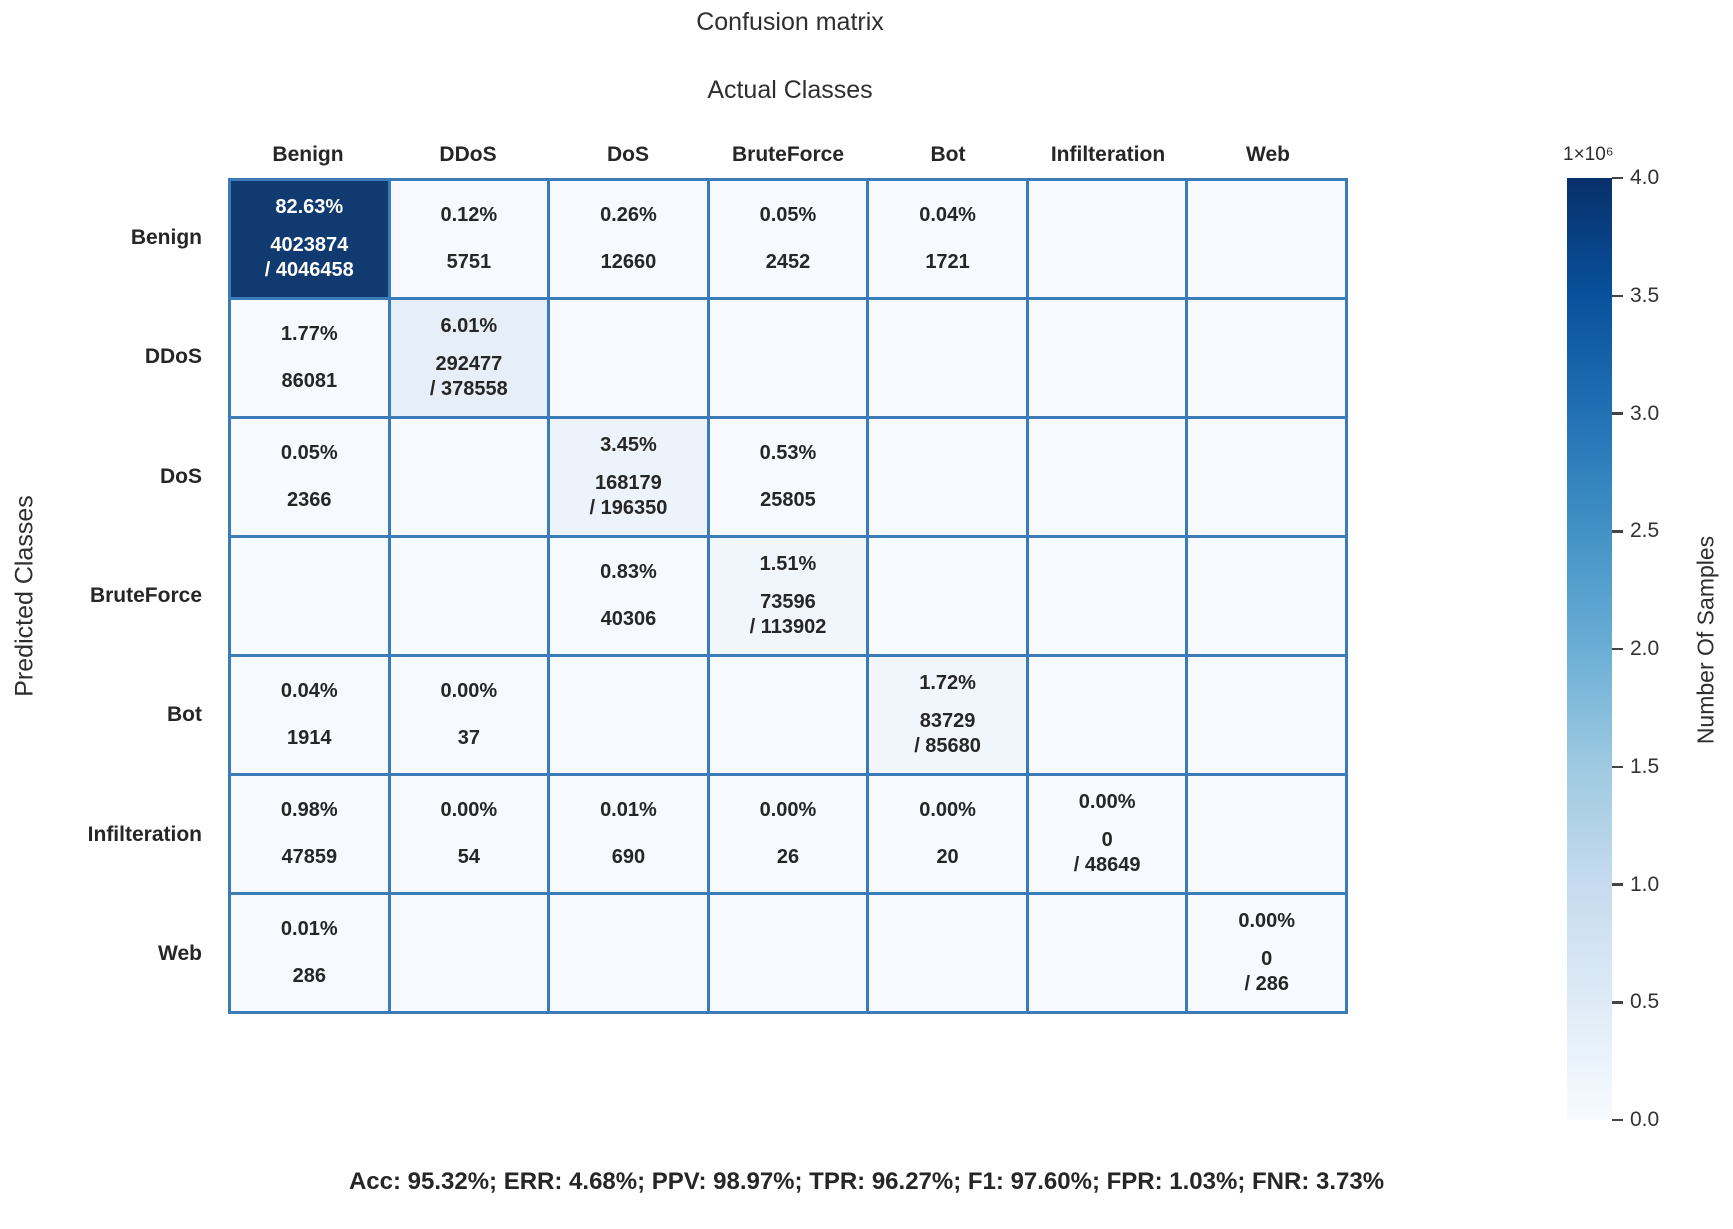  What do you see at coordinates (469, 326) in the screenshot?
I see `cell-percentage: 6.01%` at bounding box center [469, 326].